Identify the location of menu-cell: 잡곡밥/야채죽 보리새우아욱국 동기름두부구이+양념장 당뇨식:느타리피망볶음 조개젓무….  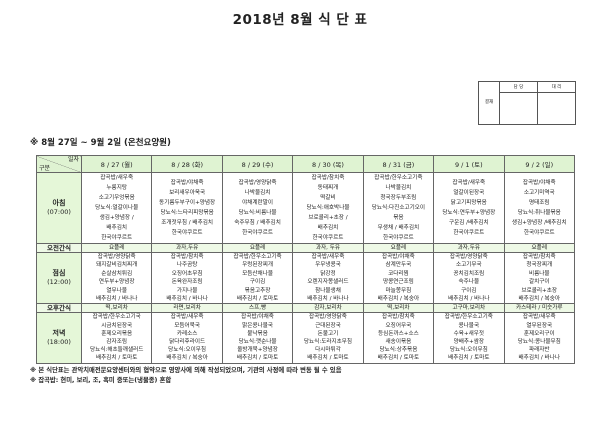
(187, 208).